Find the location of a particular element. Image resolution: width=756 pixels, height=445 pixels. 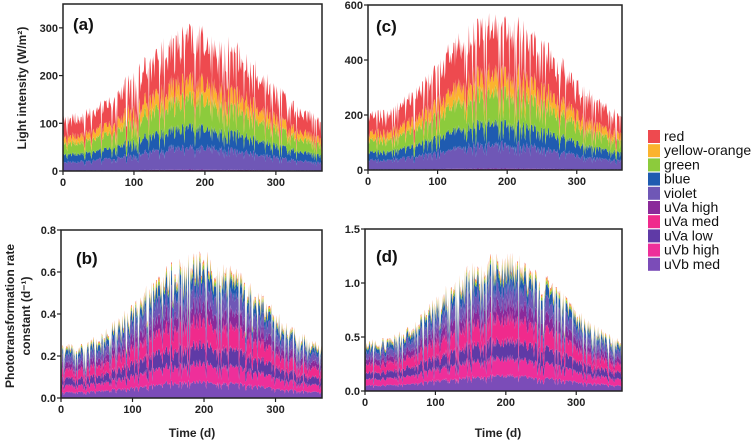

ytick-label: 1.5 is located at coordinates (352, 230).